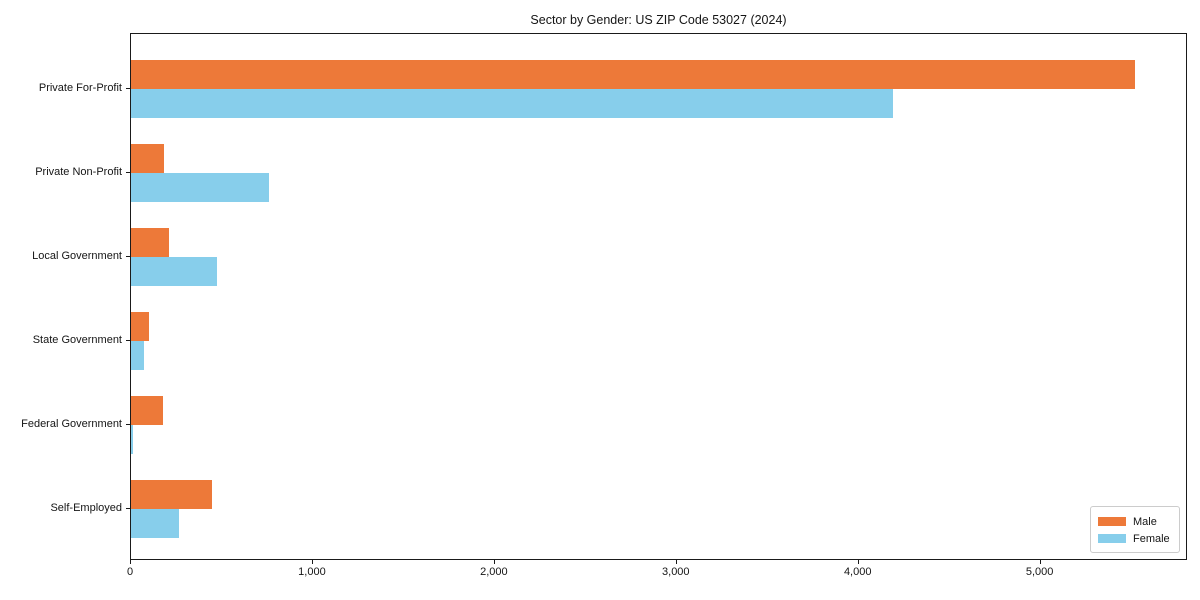 The image size is (1200, 600). What do you see at coordinates (676, 572) in the screenshot?
I see `x-tick-label-3000: 3,000` at bounding box center [676, 572].